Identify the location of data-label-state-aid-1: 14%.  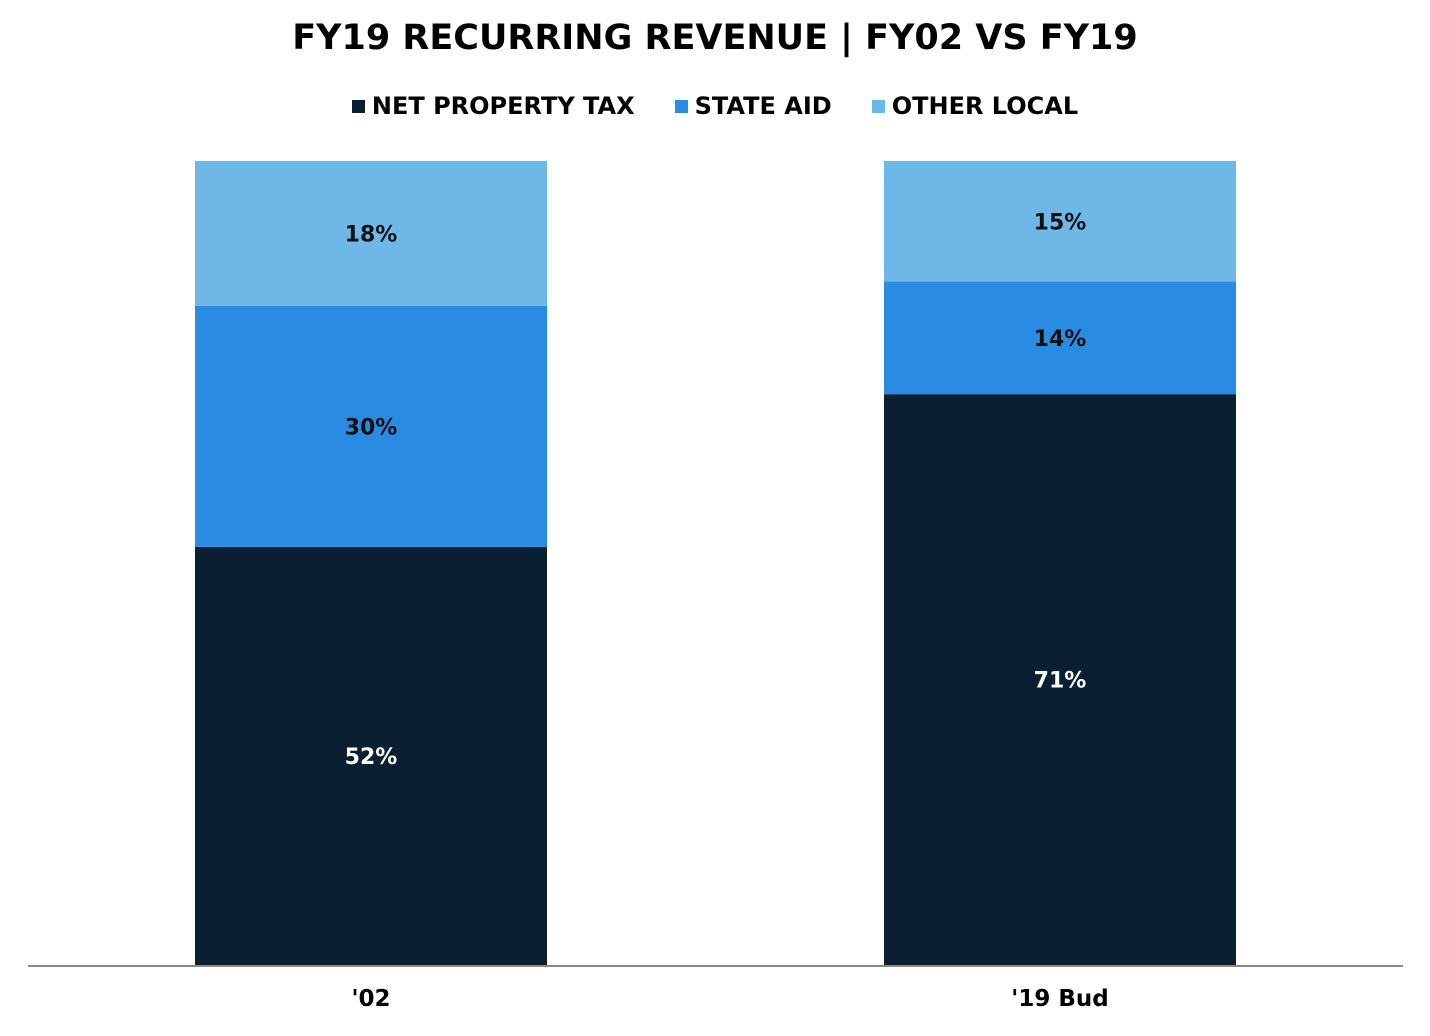
(1060, 339).